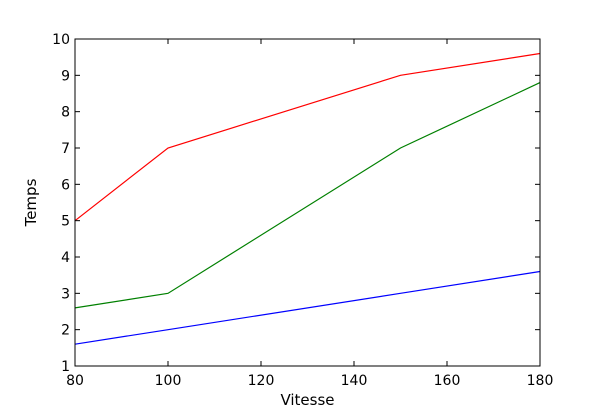 Image resolution: width=600 pixels, height=407 pixels. What do you see at coordinates (354, 381) in the screenshot?
I see `x-tick-label: 140` at bounding box center [354, 381].